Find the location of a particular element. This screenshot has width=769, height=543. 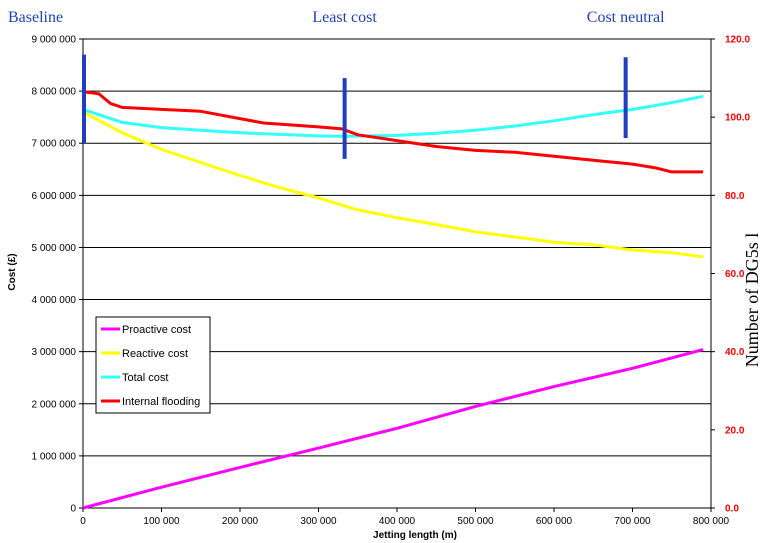

legend-label: Total cost is located at coordinates (145, 378).